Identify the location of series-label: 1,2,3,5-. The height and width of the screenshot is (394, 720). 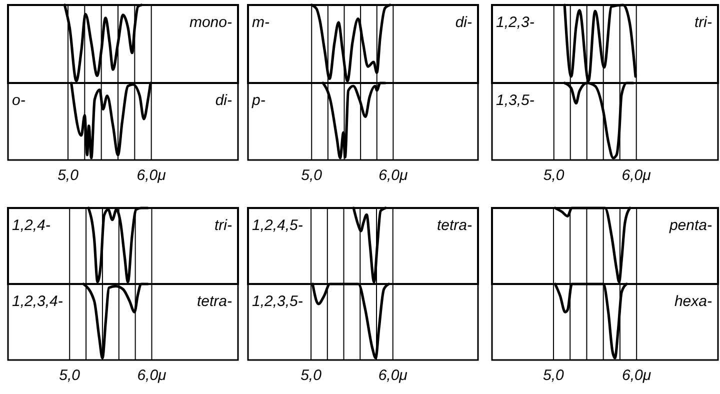
(277, 301).